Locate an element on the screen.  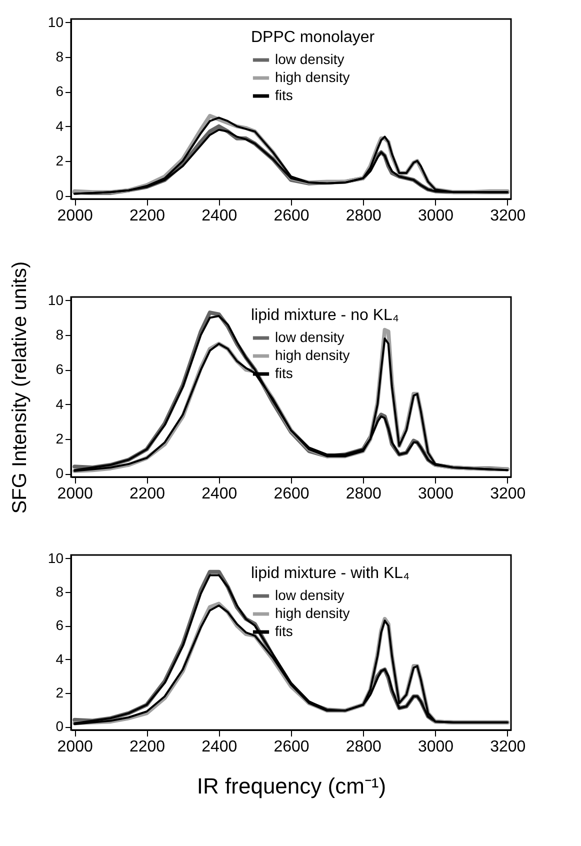
legend-title: lipid mixture - with KL₄ is located at coordinates (330, 573).